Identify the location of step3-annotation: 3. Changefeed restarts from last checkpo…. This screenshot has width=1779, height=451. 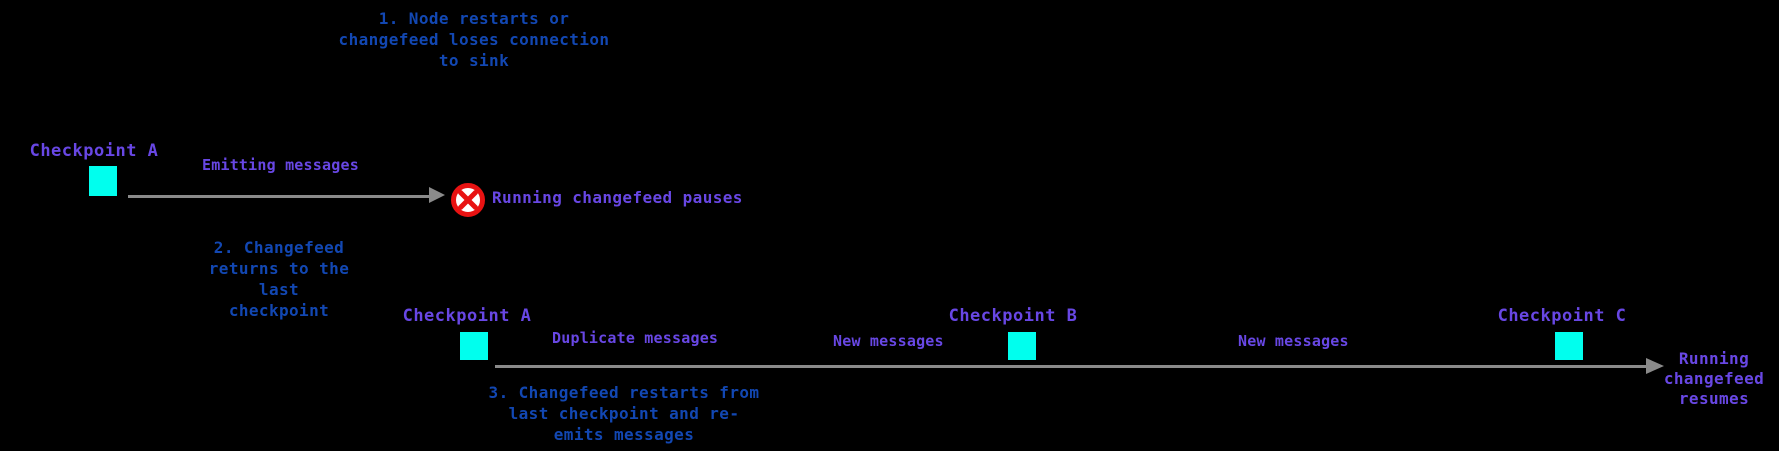
(624, 413).